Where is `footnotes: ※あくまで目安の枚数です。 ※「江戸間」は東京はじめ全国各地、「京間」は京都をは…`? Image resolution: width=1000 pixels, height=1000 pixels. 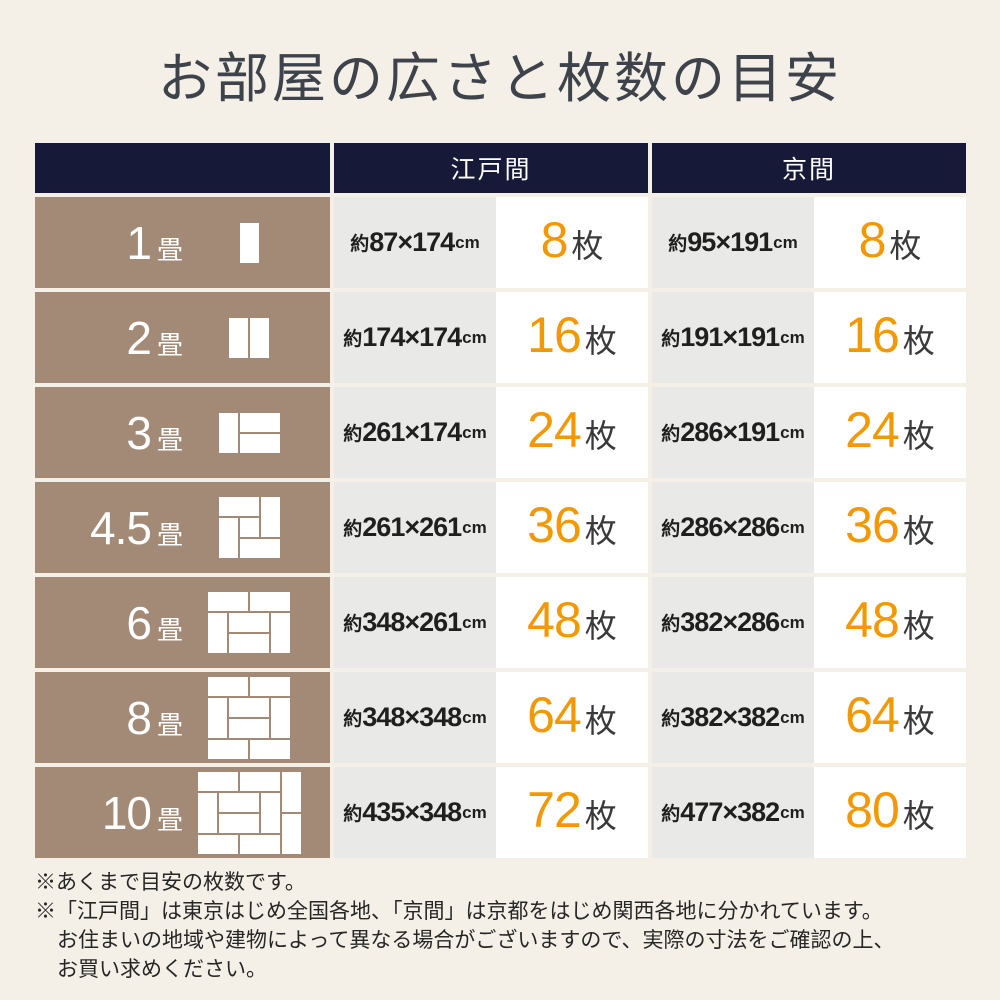
footnotes: ※あくまで目安の枚数です。 ※「江戸間」は東京はじめ全国各地、「京間」は京都をは… is located at coordinates (517, 926).